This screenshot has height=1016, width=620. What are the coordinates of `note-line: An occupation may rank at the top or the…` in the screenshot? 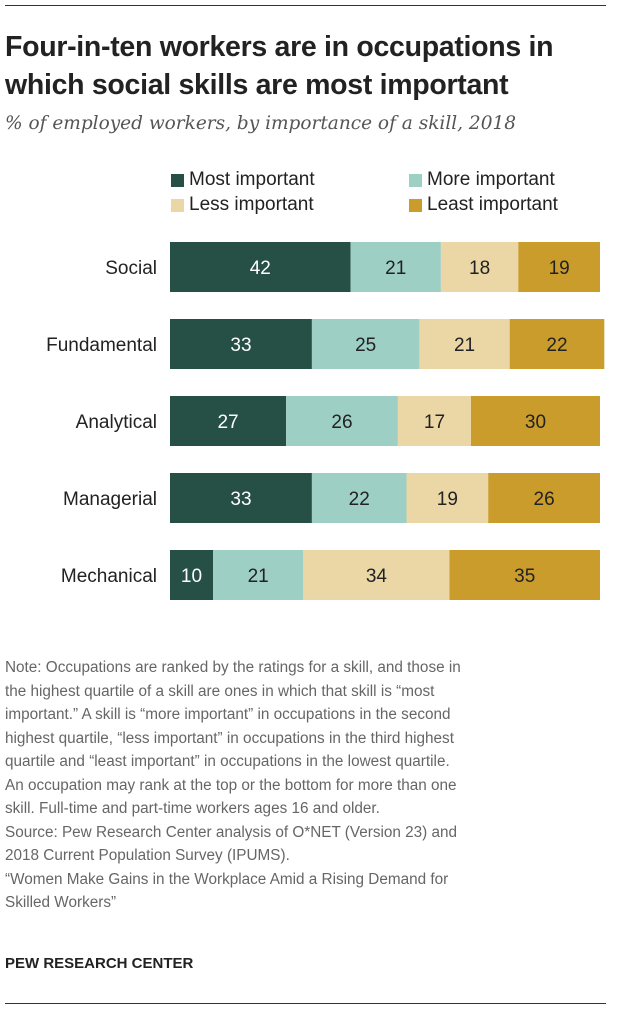 It's located at (231, 785).